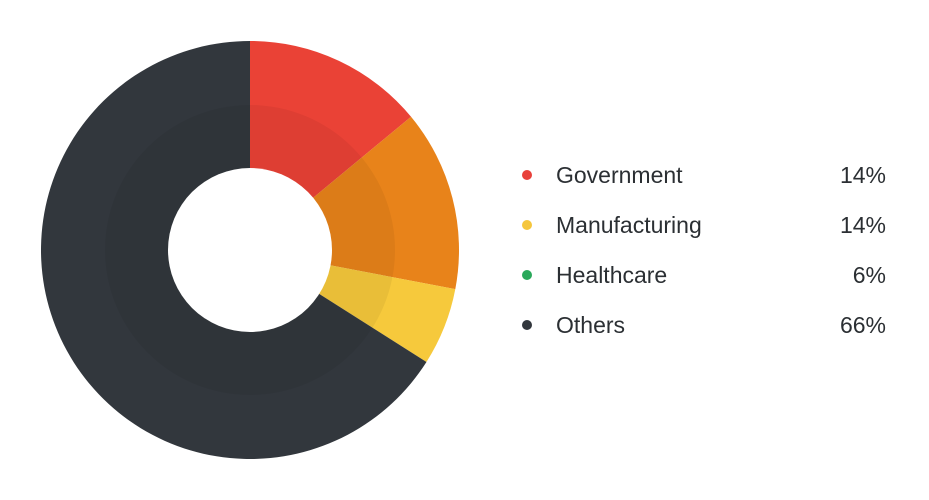  What do you see at coordinates (612, 275) in the screenshot?
I see `legend-label: Healthcare` at bounding box center [612, 275].